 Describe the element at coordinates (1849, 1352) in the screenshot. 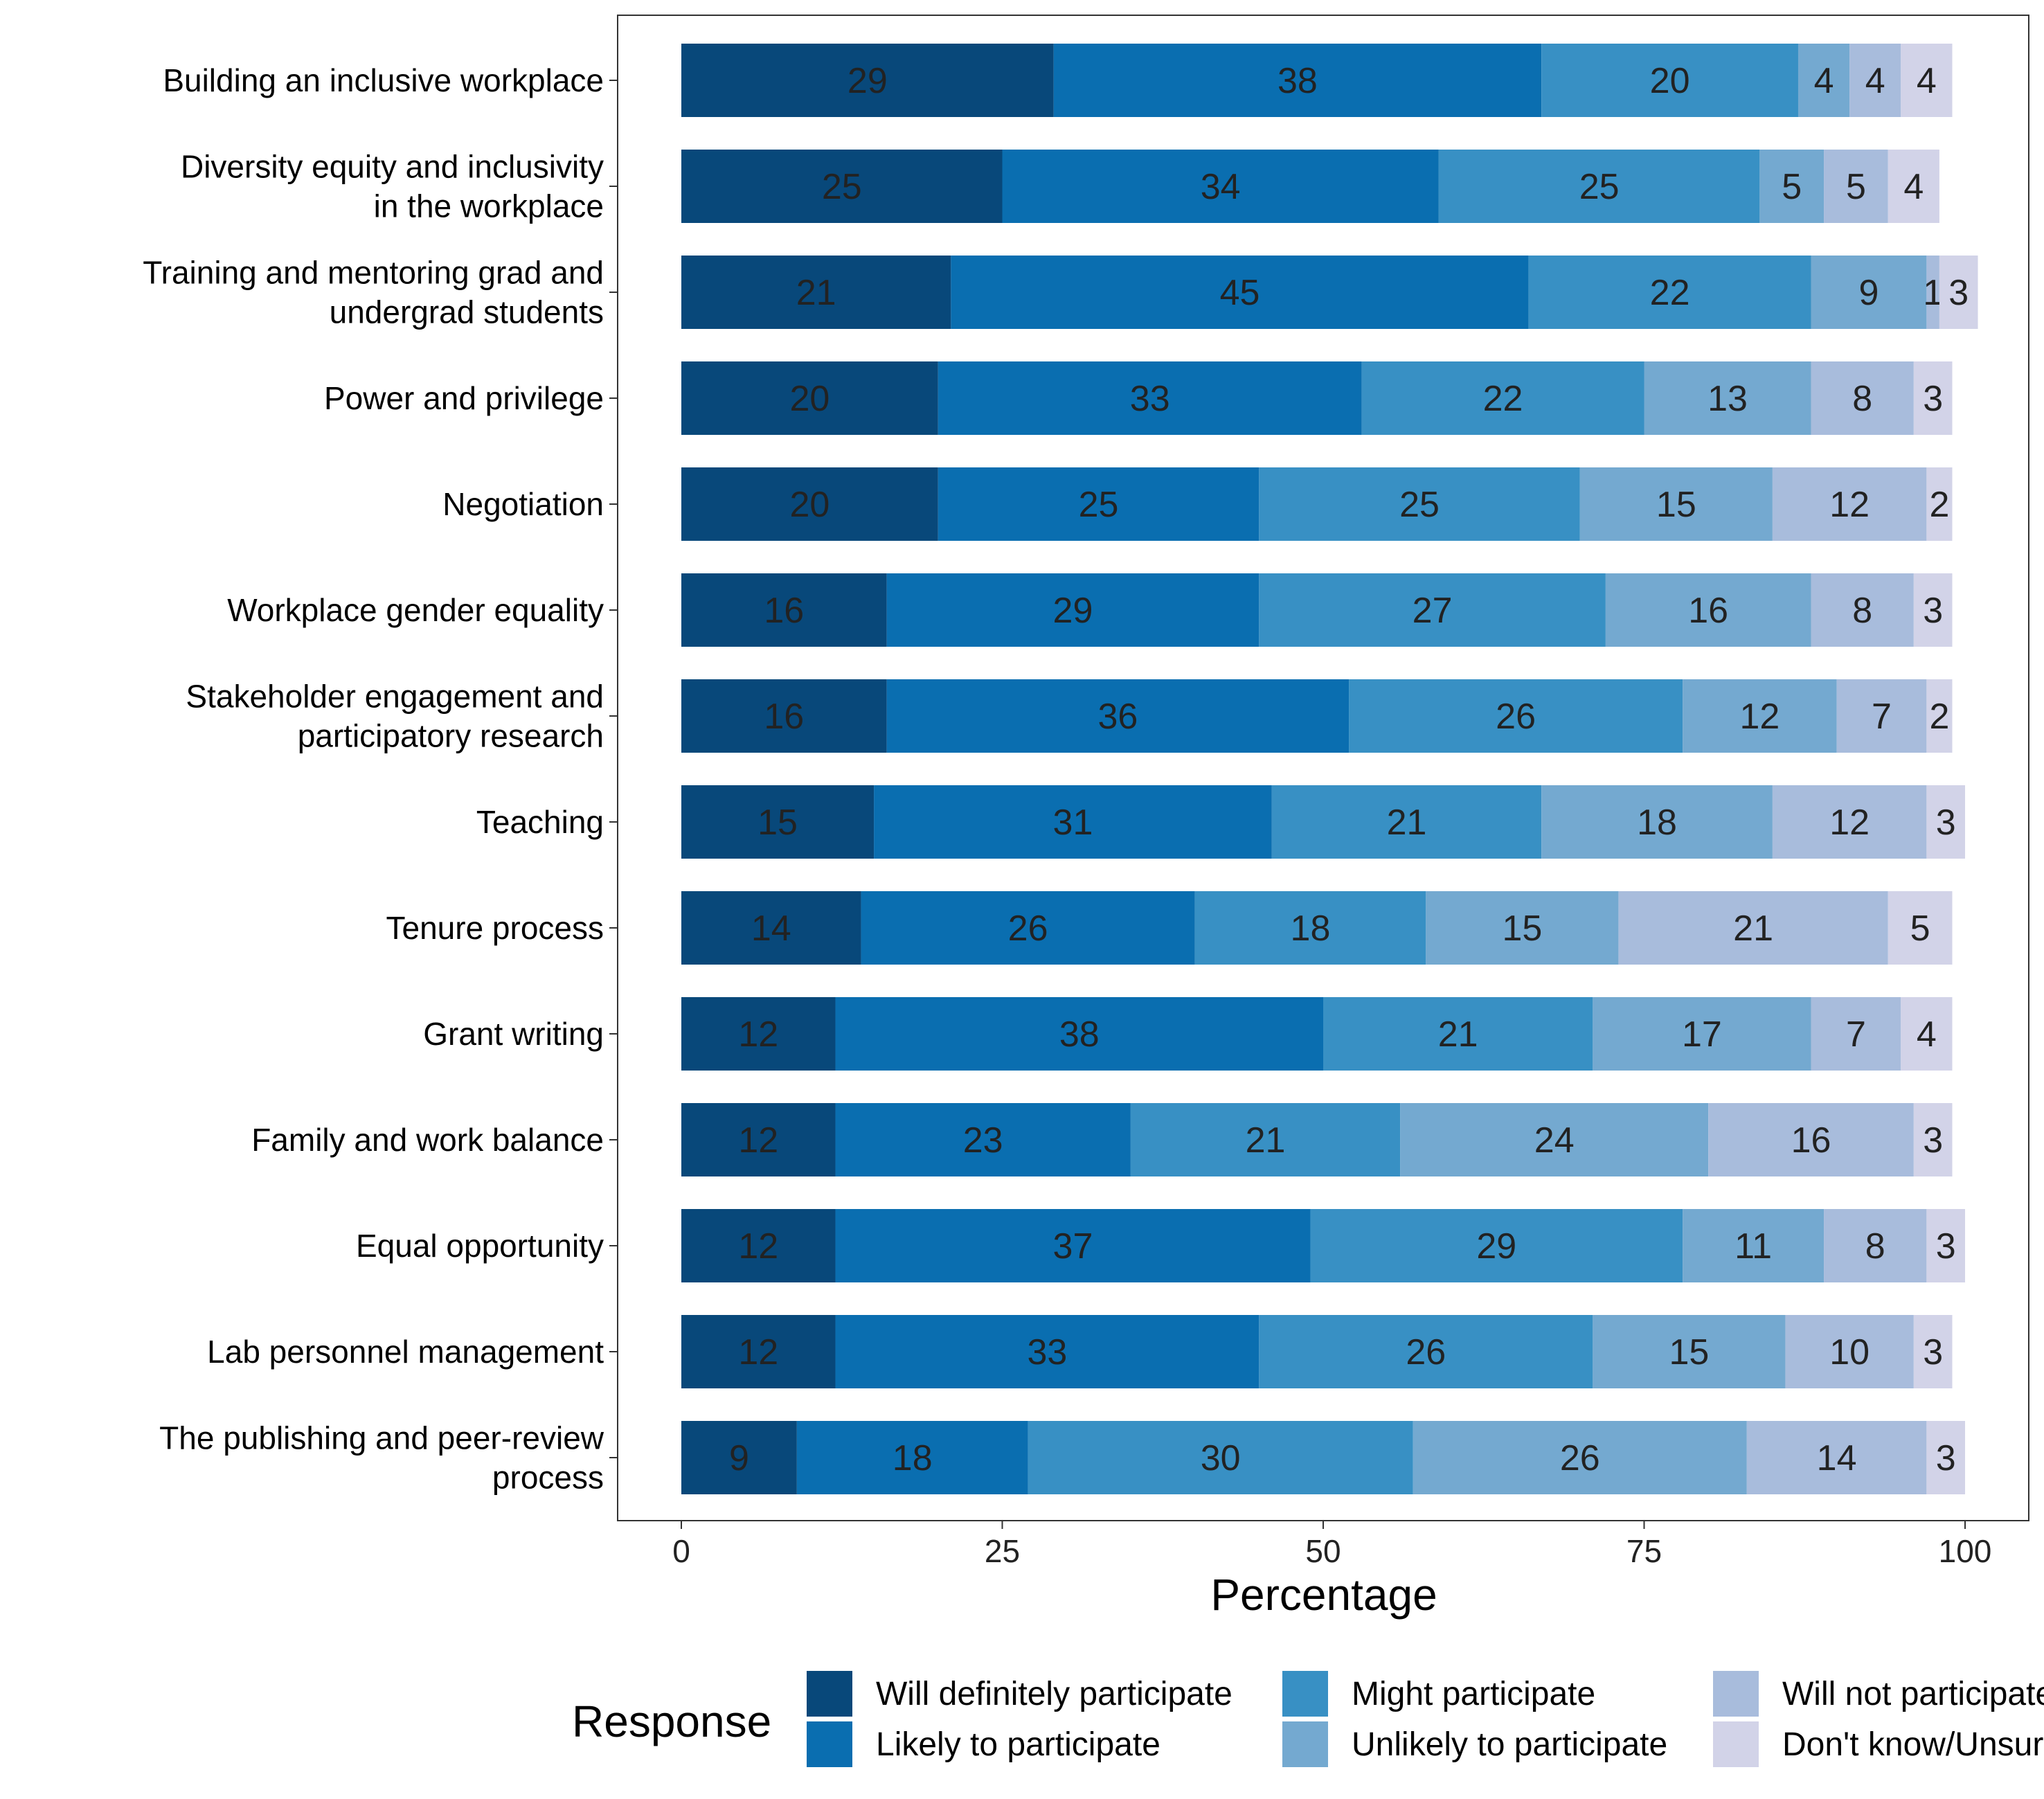

I see `data-label: 10` at that location.